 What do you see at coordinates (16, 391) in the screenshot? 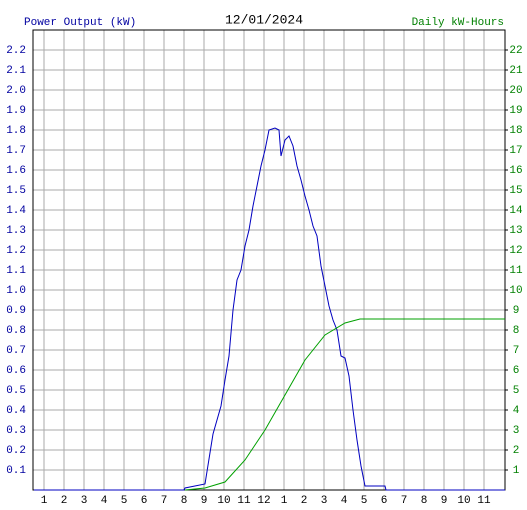
I see `y-tick-label: 0.5` at bounding box center [16, 391].